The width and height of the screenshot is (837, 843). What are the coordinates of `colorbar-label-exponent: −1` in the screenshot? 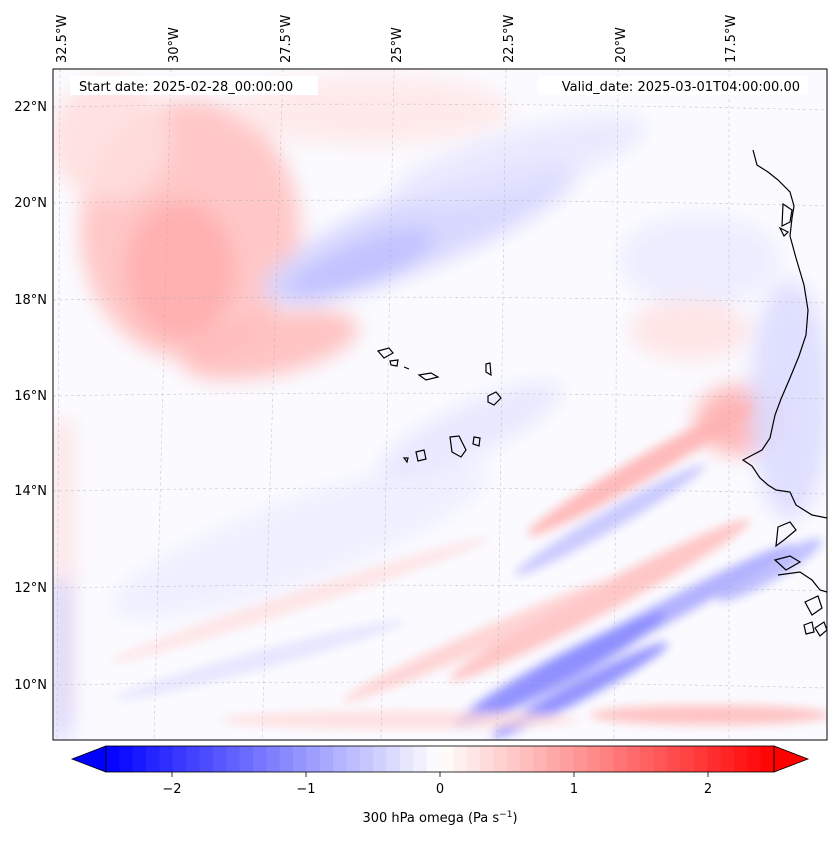 It's located at (505, 815).